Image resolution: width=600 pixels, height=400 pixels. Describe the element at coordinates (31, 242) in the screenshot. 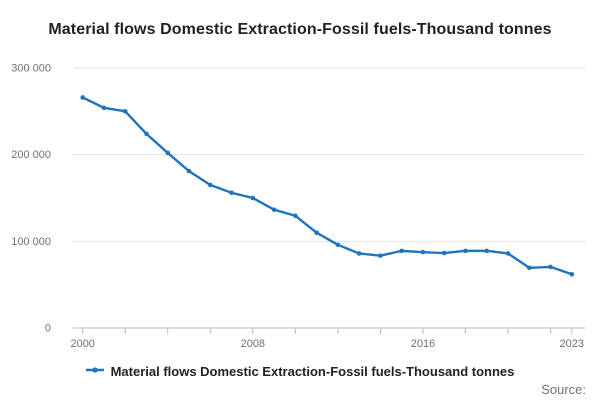

I see `y-tick-label: 100 000` at that location.